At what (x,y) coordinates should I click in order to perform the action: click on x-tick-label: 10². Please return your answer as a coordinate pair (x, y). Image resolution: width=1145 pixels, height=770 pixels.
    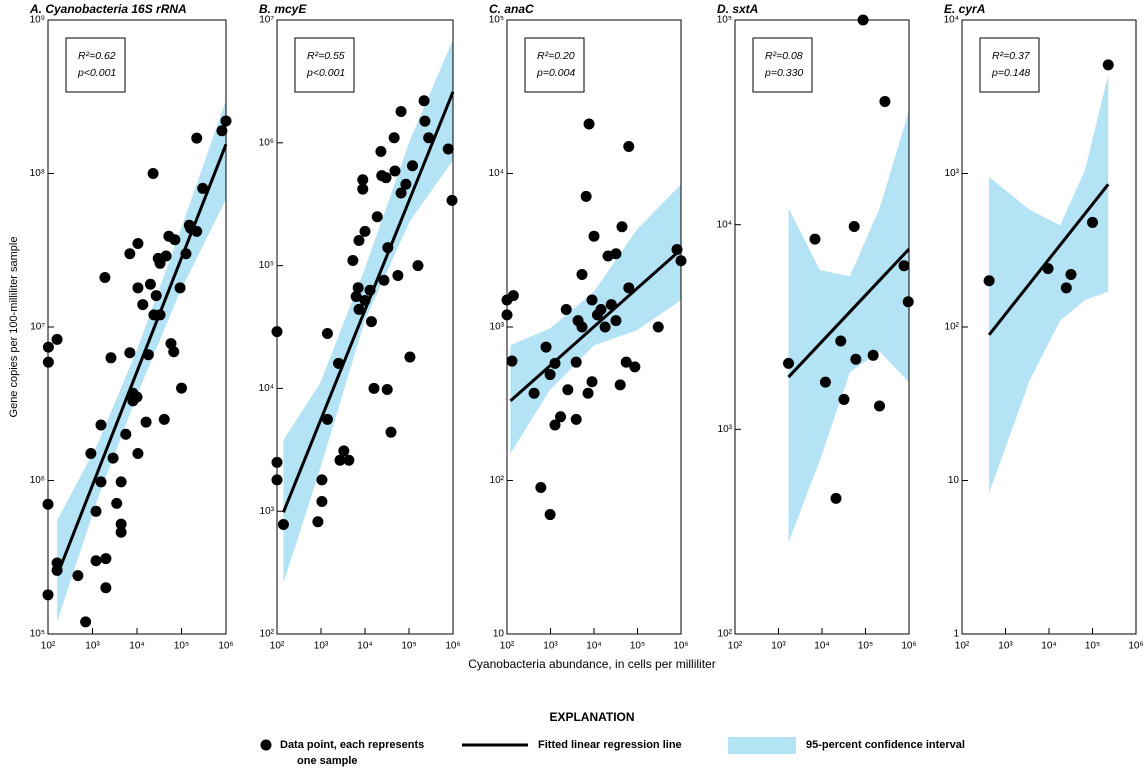
    Looking at the image, I should click on (277, 646).